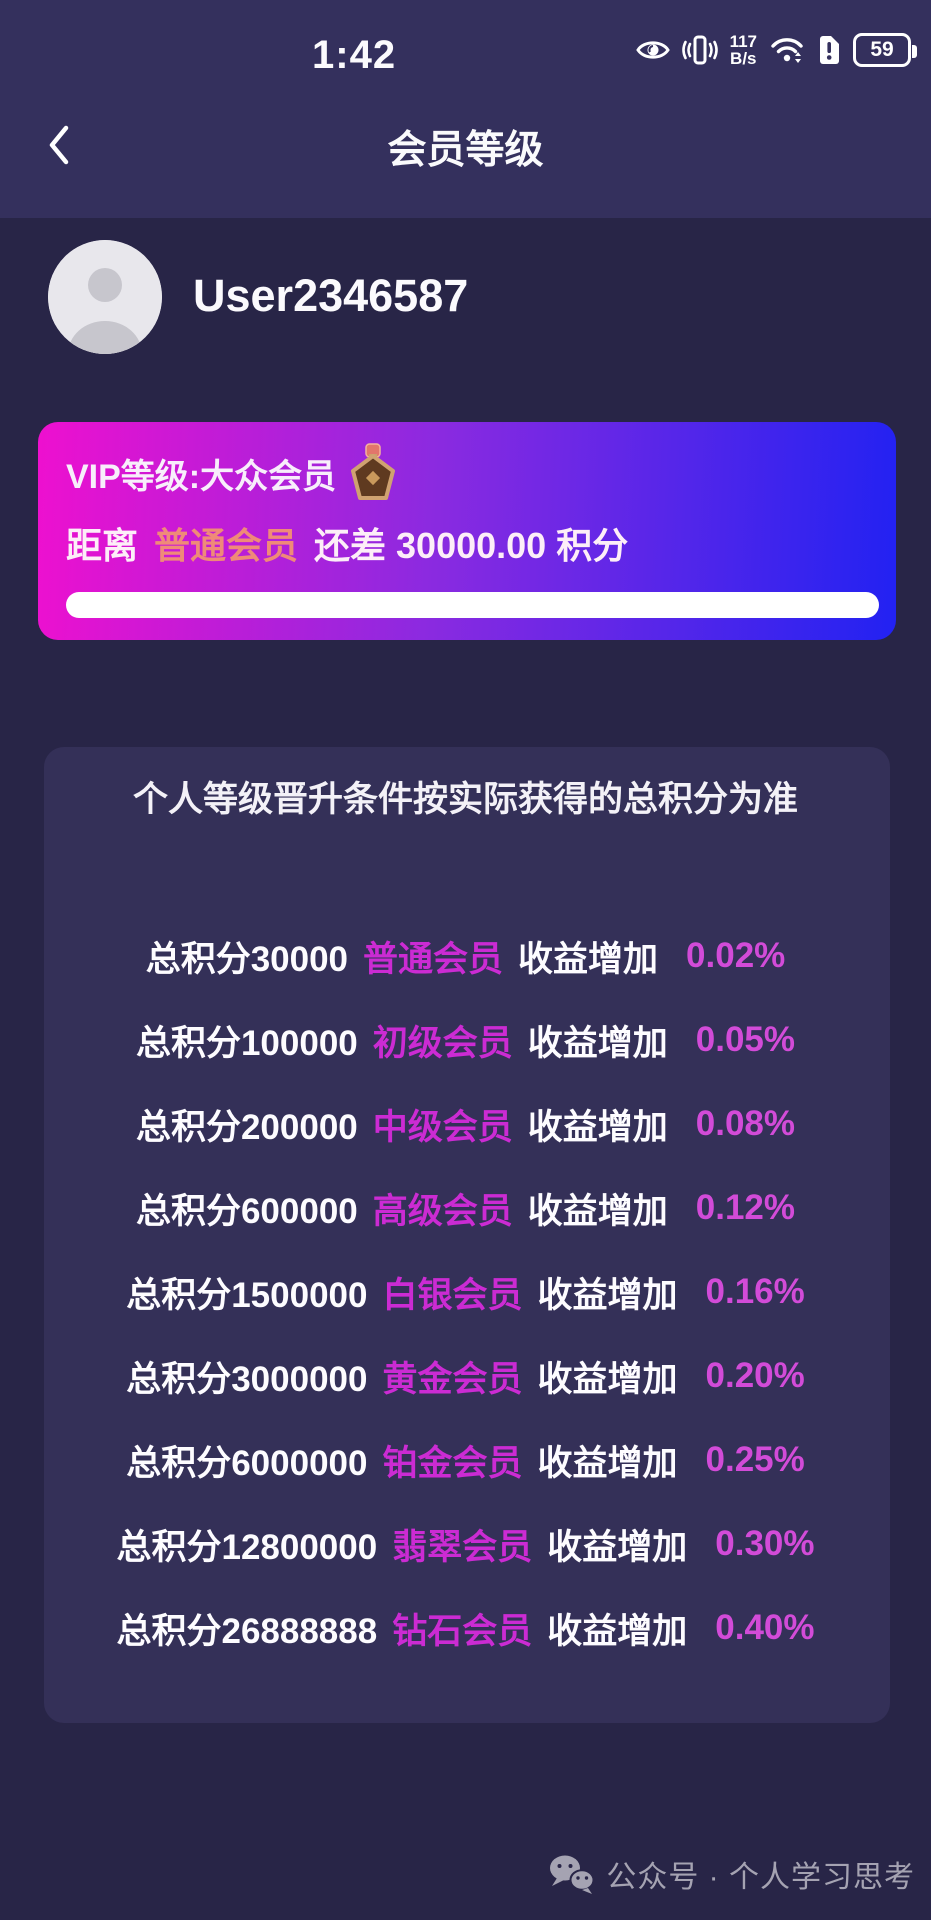  What do you see at coordinates (442, 1043) in the screenshot?
I see `level-name: 初级会员` at bounding box center [442, 1043].